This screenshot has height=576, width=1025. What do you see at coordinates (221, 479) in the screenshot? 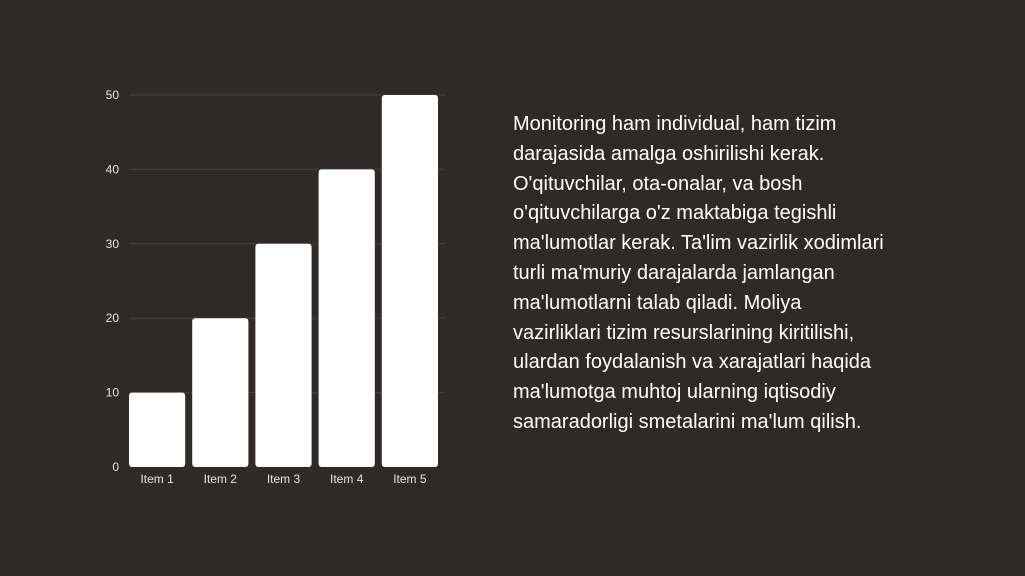
I see `x-tick-label: Item 2` at bounding box center [221, 479].